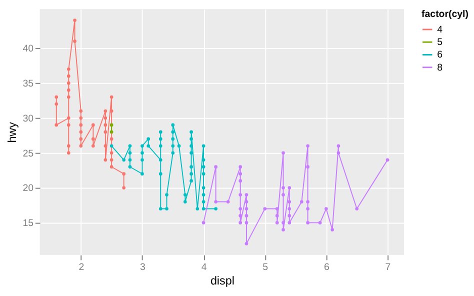 This screenshot has height=296, width=474. What do you see at coordinates (439, 55) in the screenshot?
I see `legend-label: 6` at bounding box center [439, 55].